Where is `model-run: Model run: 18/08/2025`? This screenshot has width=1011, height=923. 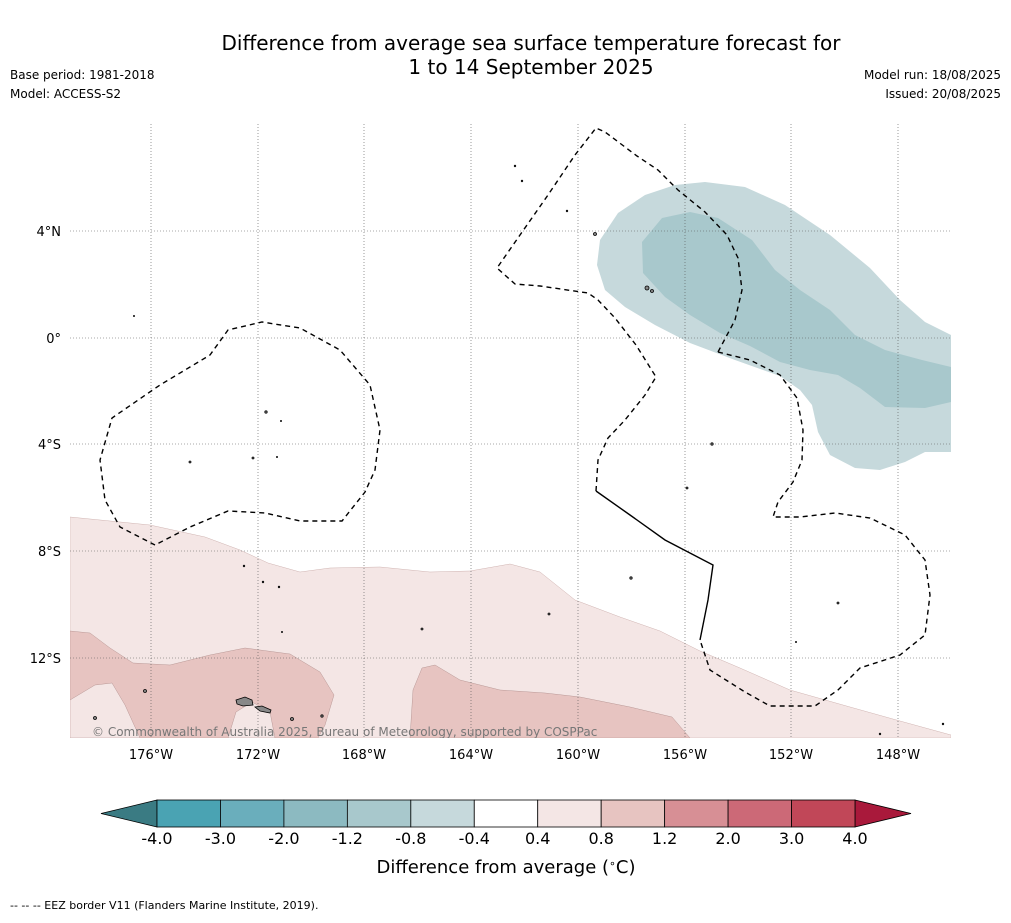
model-run: Model run: 18/08/2025 is located at coordinates (932, 75).